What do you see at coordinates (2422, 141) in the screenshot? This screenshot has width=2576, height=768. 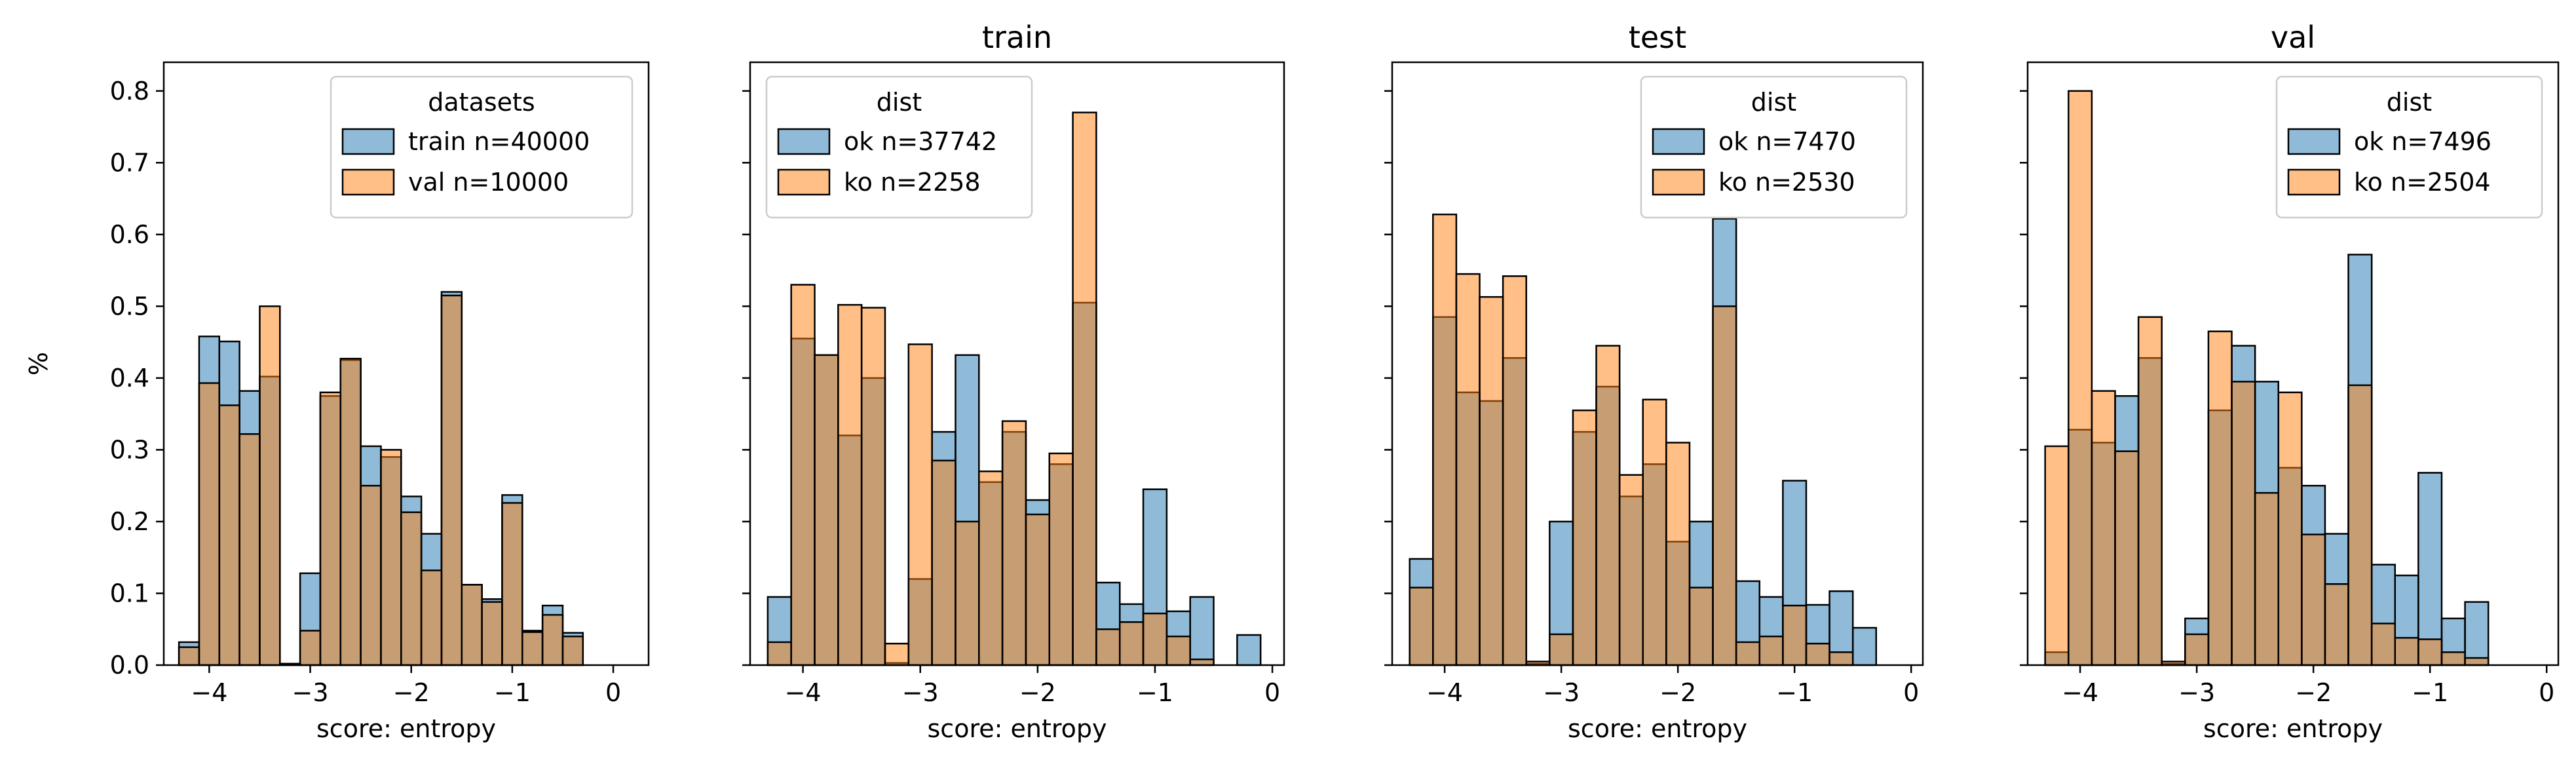 I see `legend-label: ok n=7496` at bounding box center [2422, 141].